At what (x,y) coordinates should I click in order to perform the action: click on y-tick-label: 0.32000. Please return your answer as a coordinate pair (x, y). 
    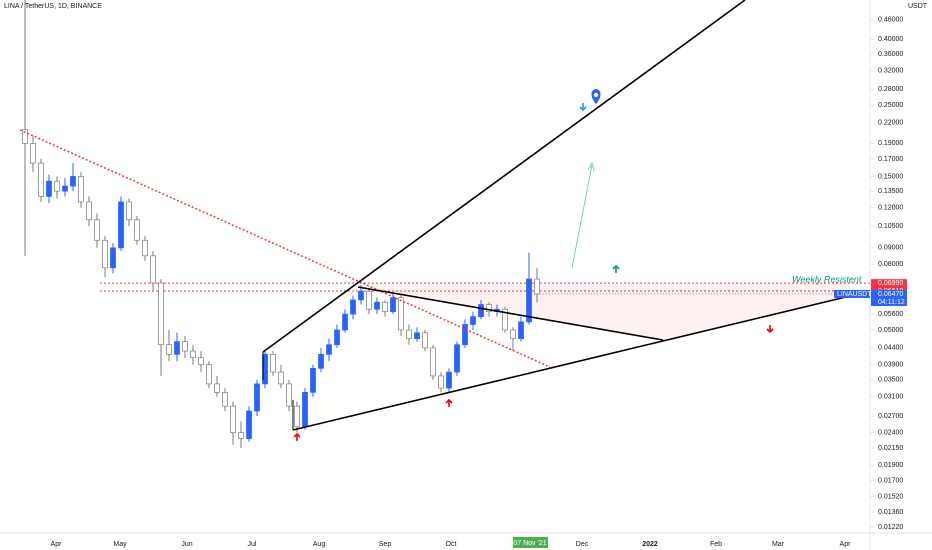
    Looking at the image, I should click on (890, 70).